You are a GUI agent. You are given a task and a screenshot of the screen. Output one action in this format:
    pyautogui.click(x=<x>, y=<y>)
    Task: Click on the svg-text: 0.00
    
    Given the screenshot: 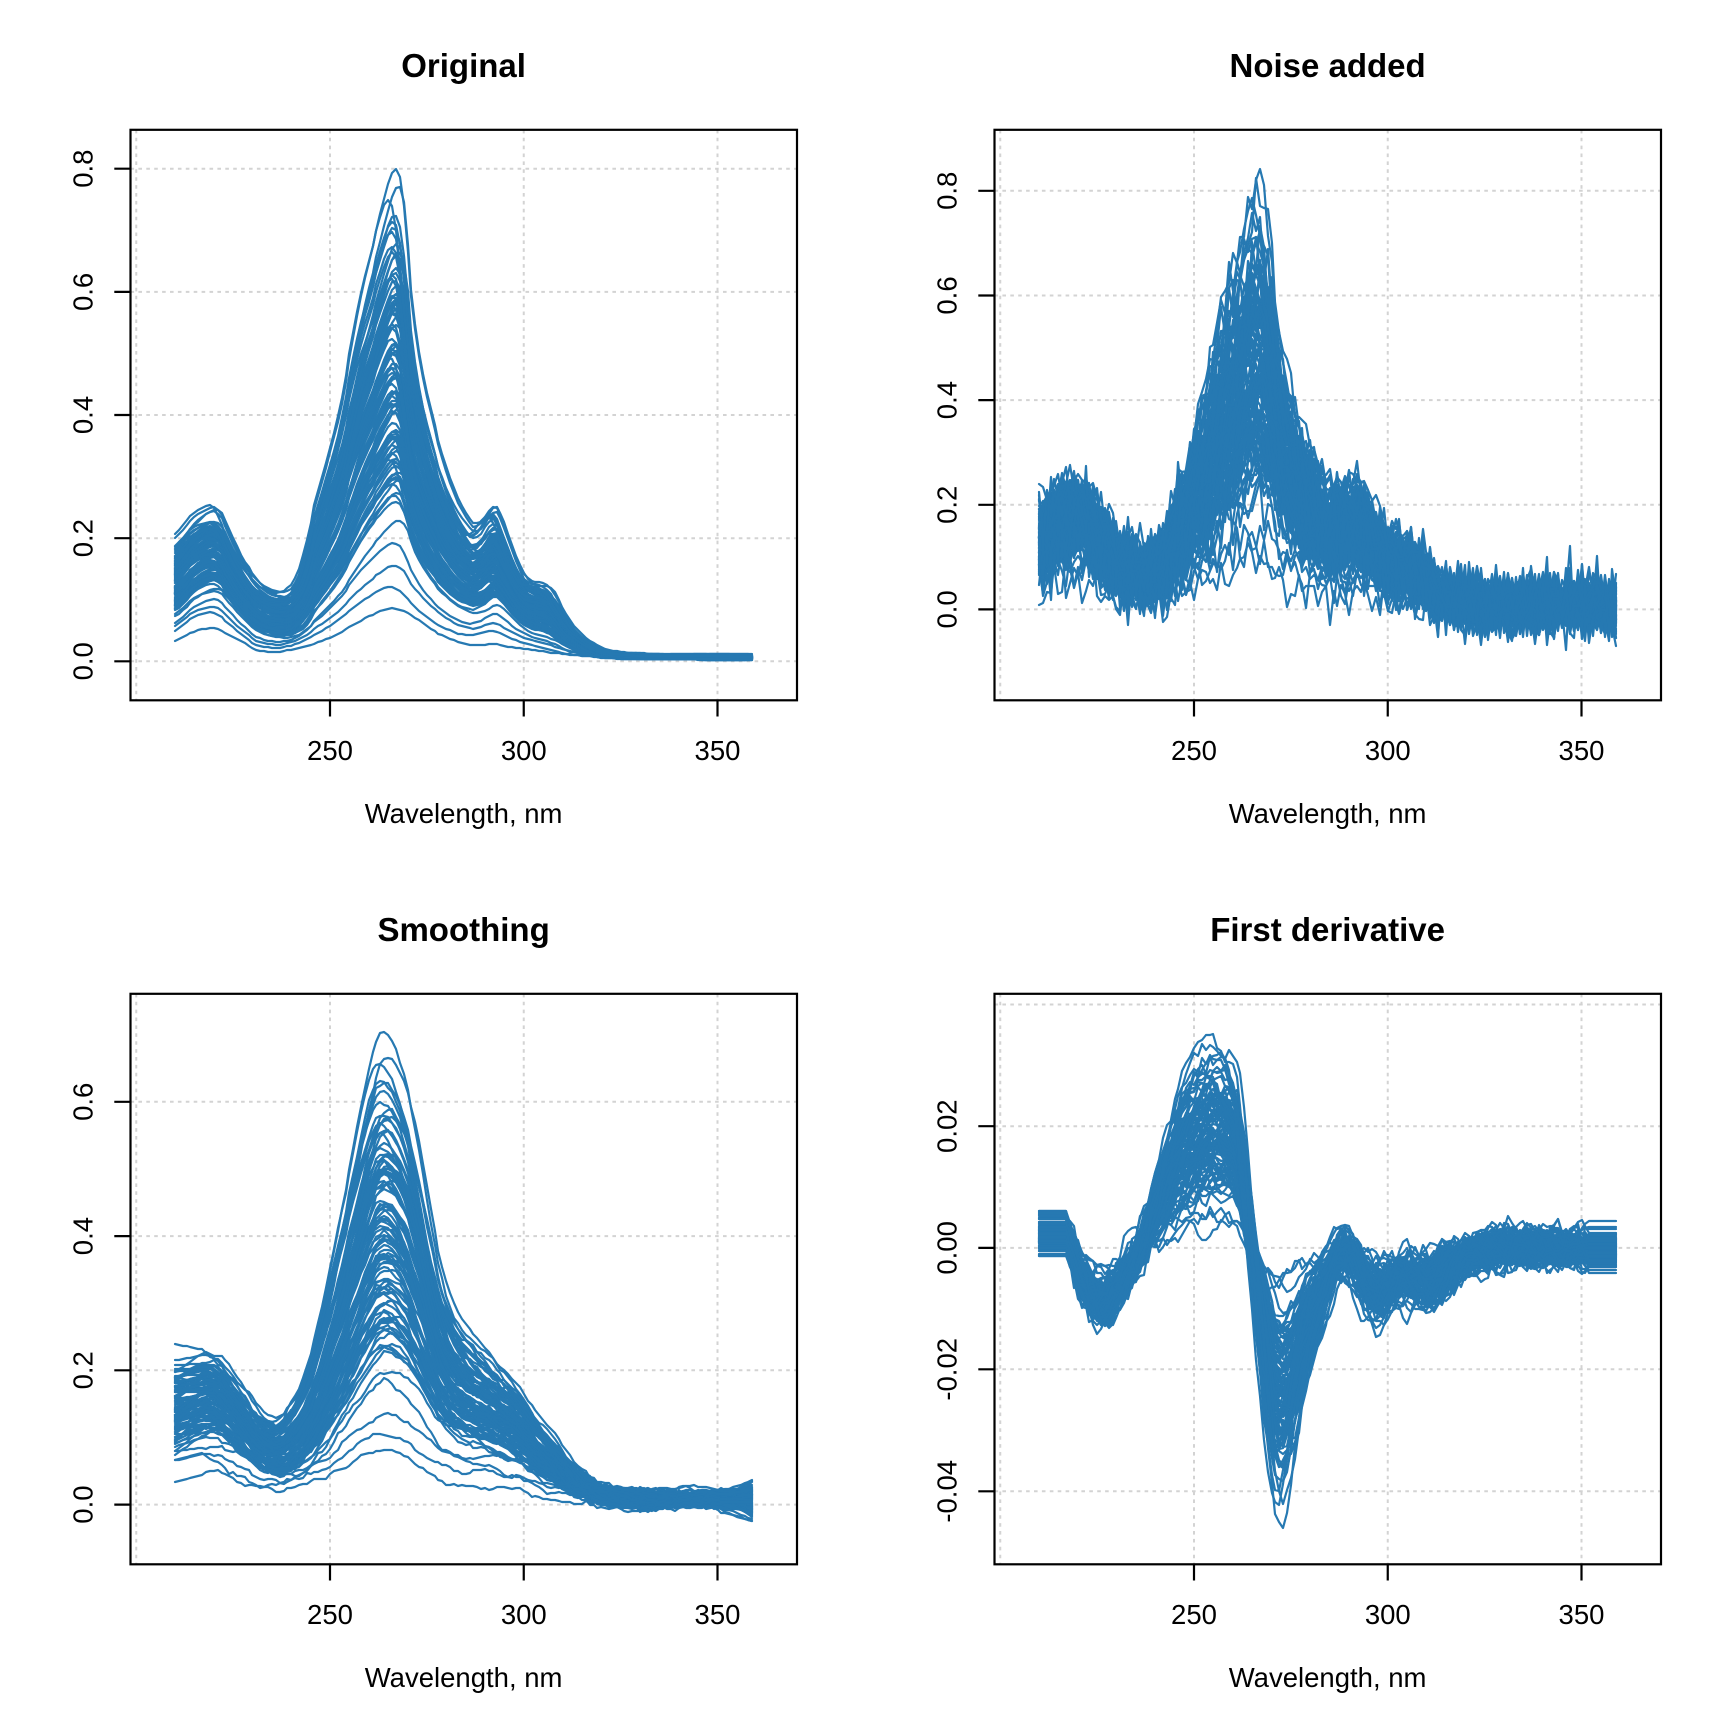 What is the action you would take?
    pyautogui.click(x=947, y=1248)
    